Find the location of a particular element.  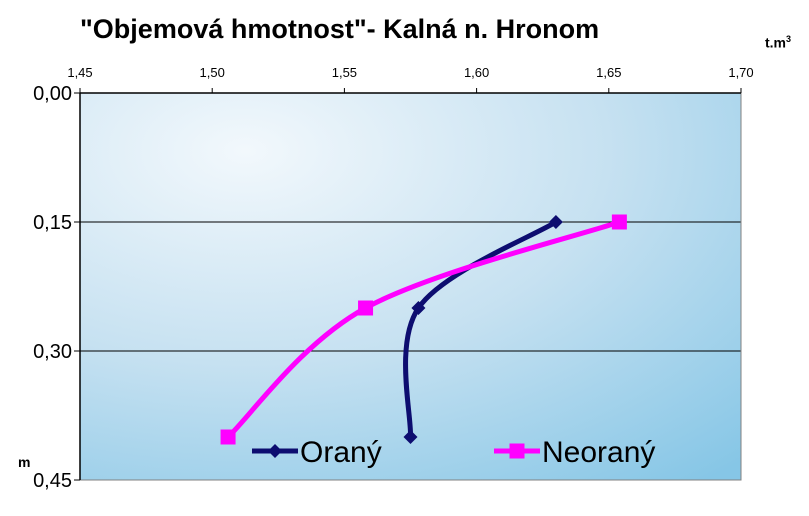

x-unit-text: t.m is located at coordinates (775, 42).